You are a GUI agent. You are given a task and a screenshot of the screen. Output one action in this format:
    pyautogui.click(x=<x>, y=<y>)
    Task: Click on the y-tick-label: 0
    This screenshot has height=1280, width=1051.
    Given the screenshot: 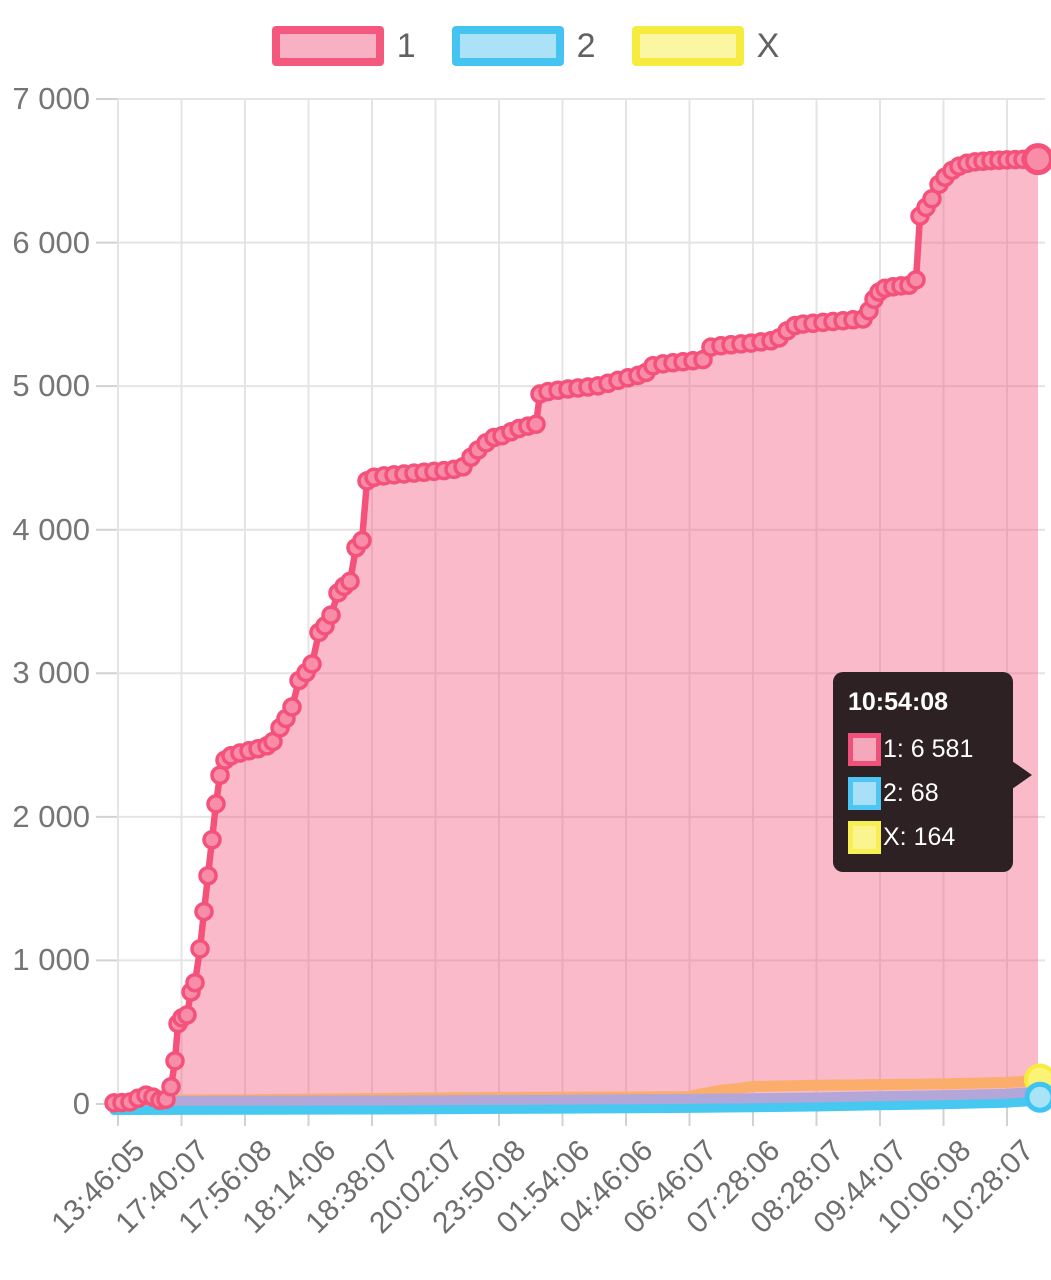 What is the action you would take?
    pyautogui.click(x=81, y=1103)
    